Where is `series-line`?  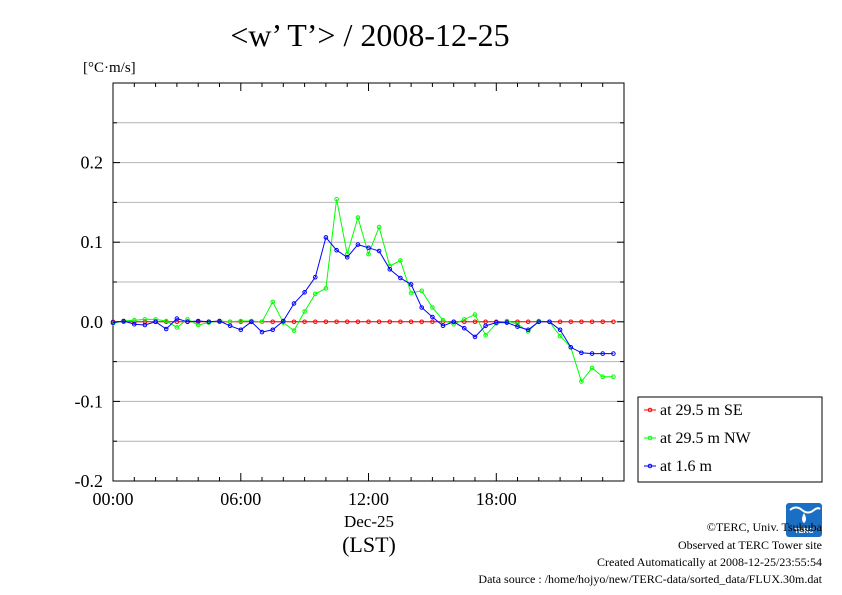 series-line is located at coordinates (363, 295).